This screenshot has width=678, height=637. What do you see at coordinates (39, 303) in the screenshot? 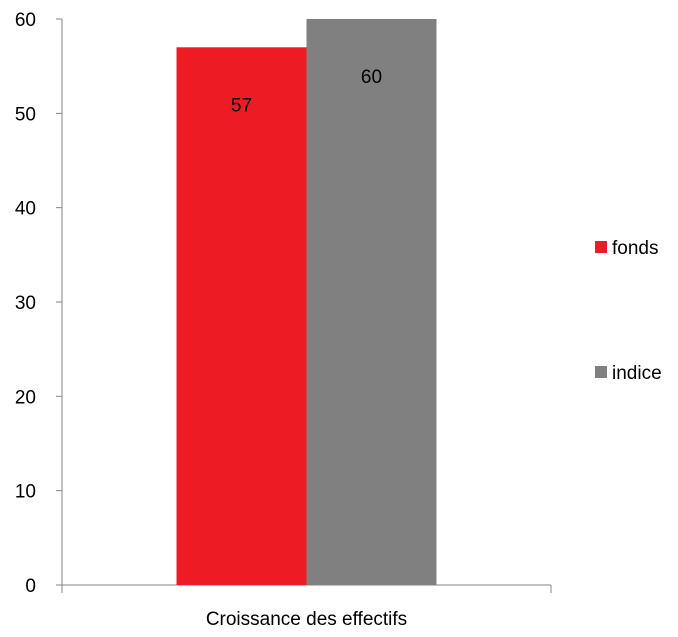
I see `y-axis: 0 10 20 30 40 50 60` at bounding box center [39, 303].